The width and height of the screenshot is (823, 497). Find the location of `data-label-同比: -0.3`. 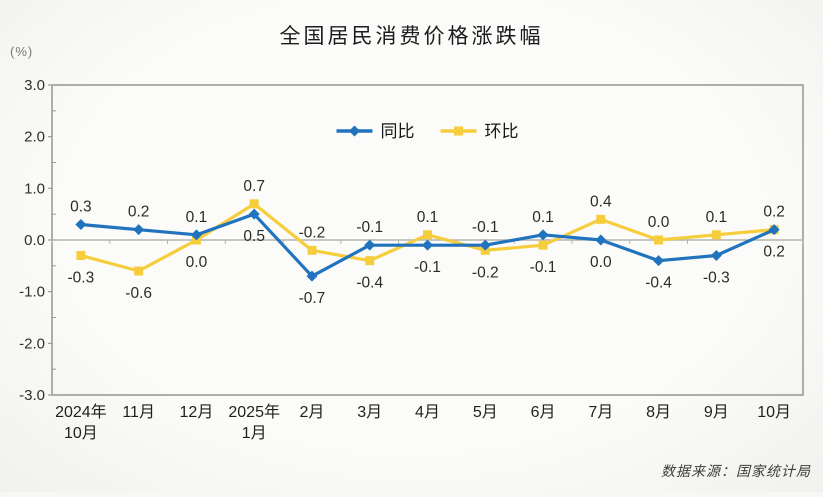

data-label-同比: -0.3 is located at coordinates (716, 278).